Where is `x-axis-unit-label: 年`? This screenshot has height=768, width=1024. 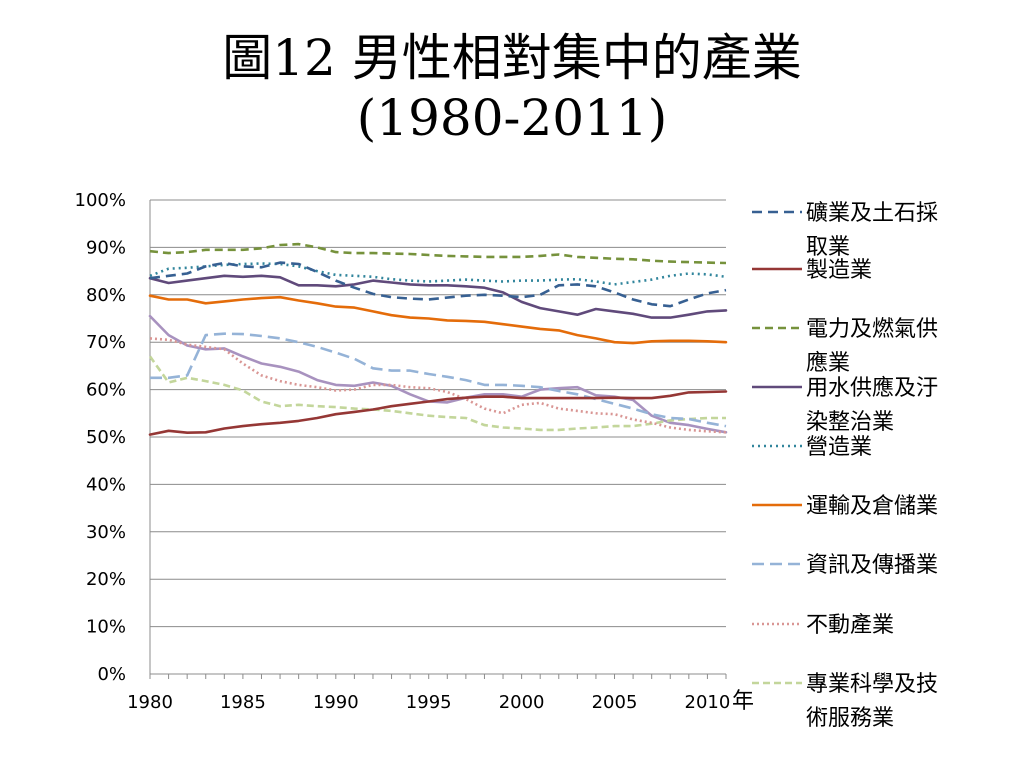 x-axis-unit-label: 年 is located at coordinates (743, 701).